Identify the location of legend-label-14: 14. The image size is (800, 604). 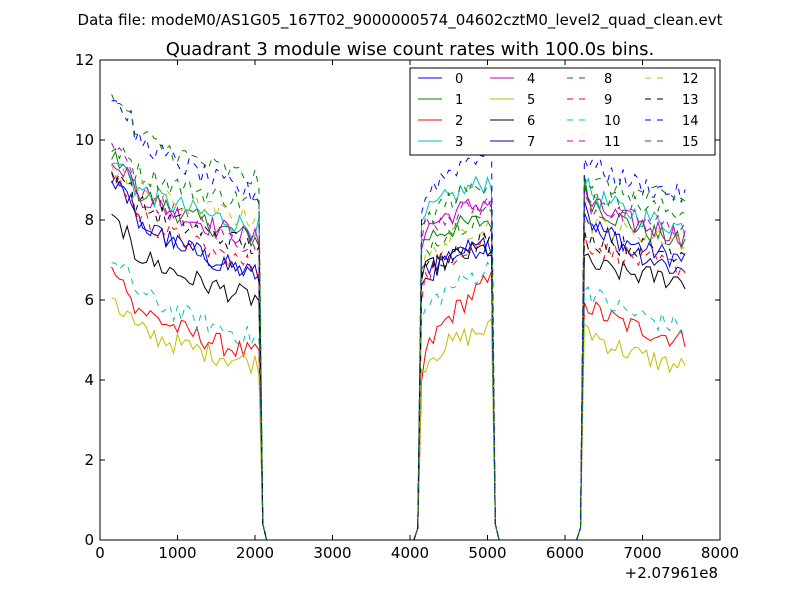
(690, 121).